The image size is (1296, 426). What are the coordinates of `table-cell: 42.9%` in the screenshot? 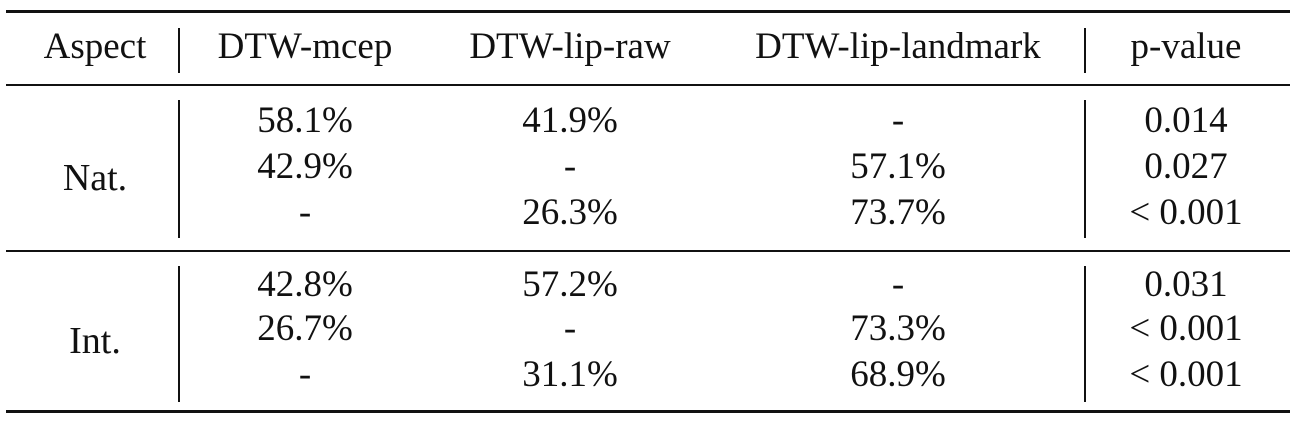 It's located at (305, 166).